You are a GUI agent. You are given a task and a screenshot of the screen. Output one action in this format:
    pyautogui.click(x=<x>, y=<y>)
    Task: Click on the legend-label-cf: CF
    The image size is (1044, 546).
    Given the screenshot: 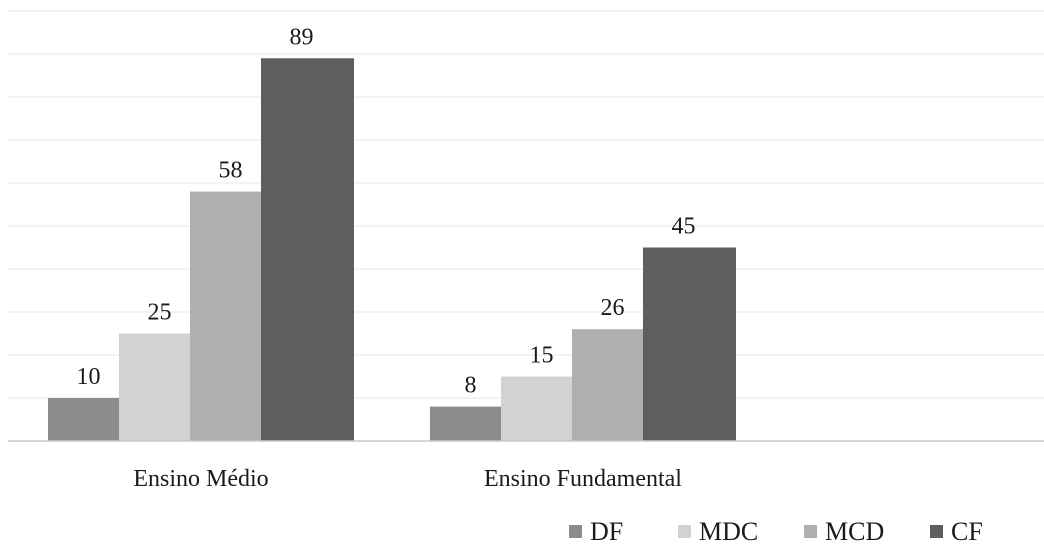 What is the action you would take?
    pyautogui.click(x=967, y=531)
    